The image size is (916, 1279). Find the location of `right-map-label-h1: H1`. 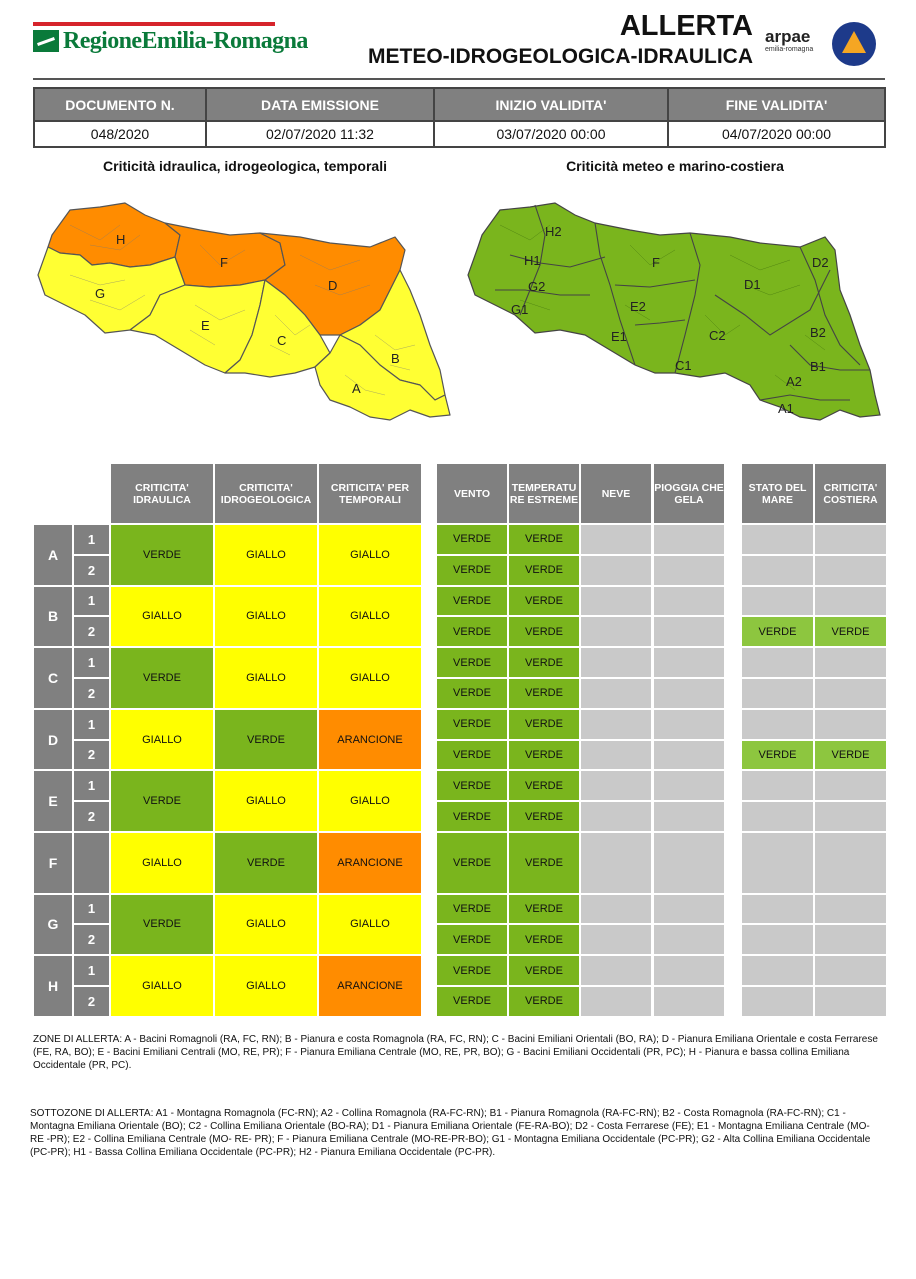

right-map-label-h1: H1 is located at coordinates (532, 260).